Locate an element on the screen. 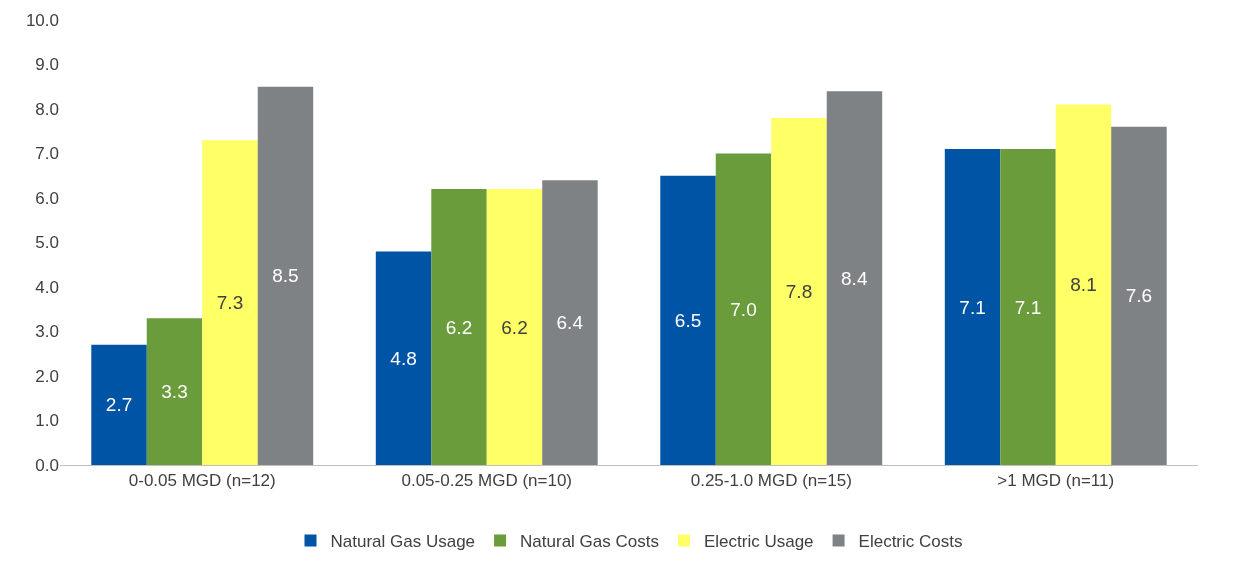  data-label: 3.3 is located at coordinates (174, 392).